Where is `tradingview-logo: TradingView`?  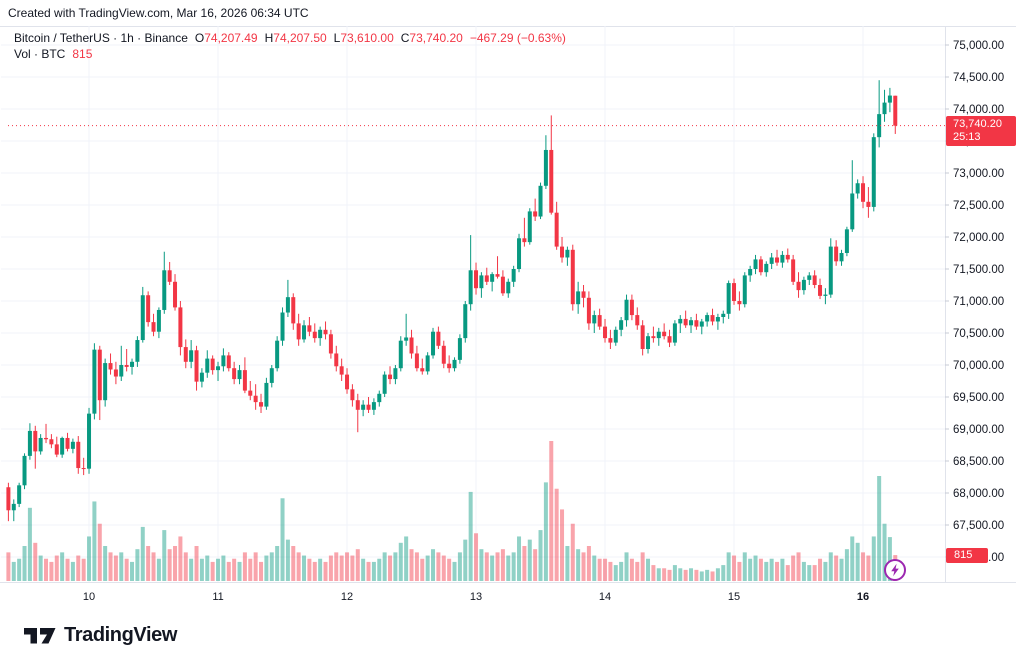
tradingview-logo: TradingView is located at coordinates (99, 635).